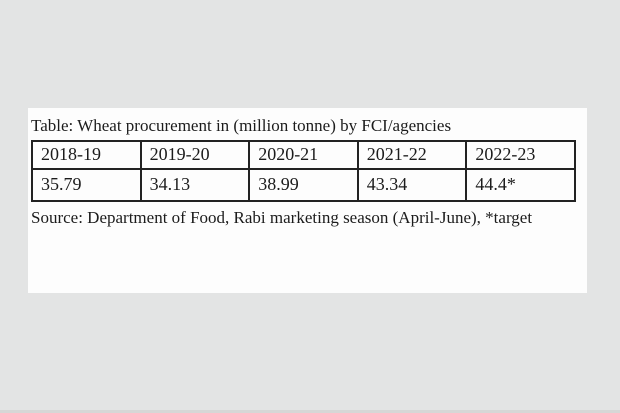 This screenshot has width=620, height=413. What do you see at coordinates (86, 155) in the screenshot?
I see `year-column-header-2018-19: 2018-19` at bounding box center [86, 155].